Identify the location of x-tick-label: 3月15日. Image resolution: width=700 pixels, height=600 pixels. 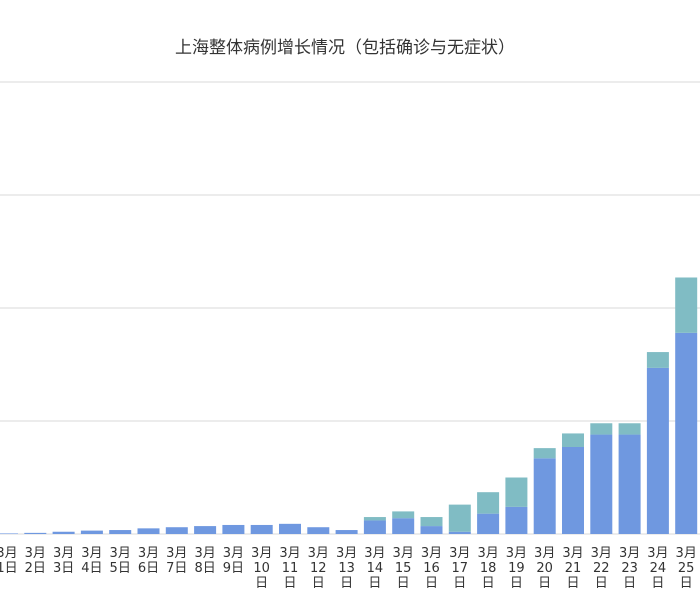
(403, 568).